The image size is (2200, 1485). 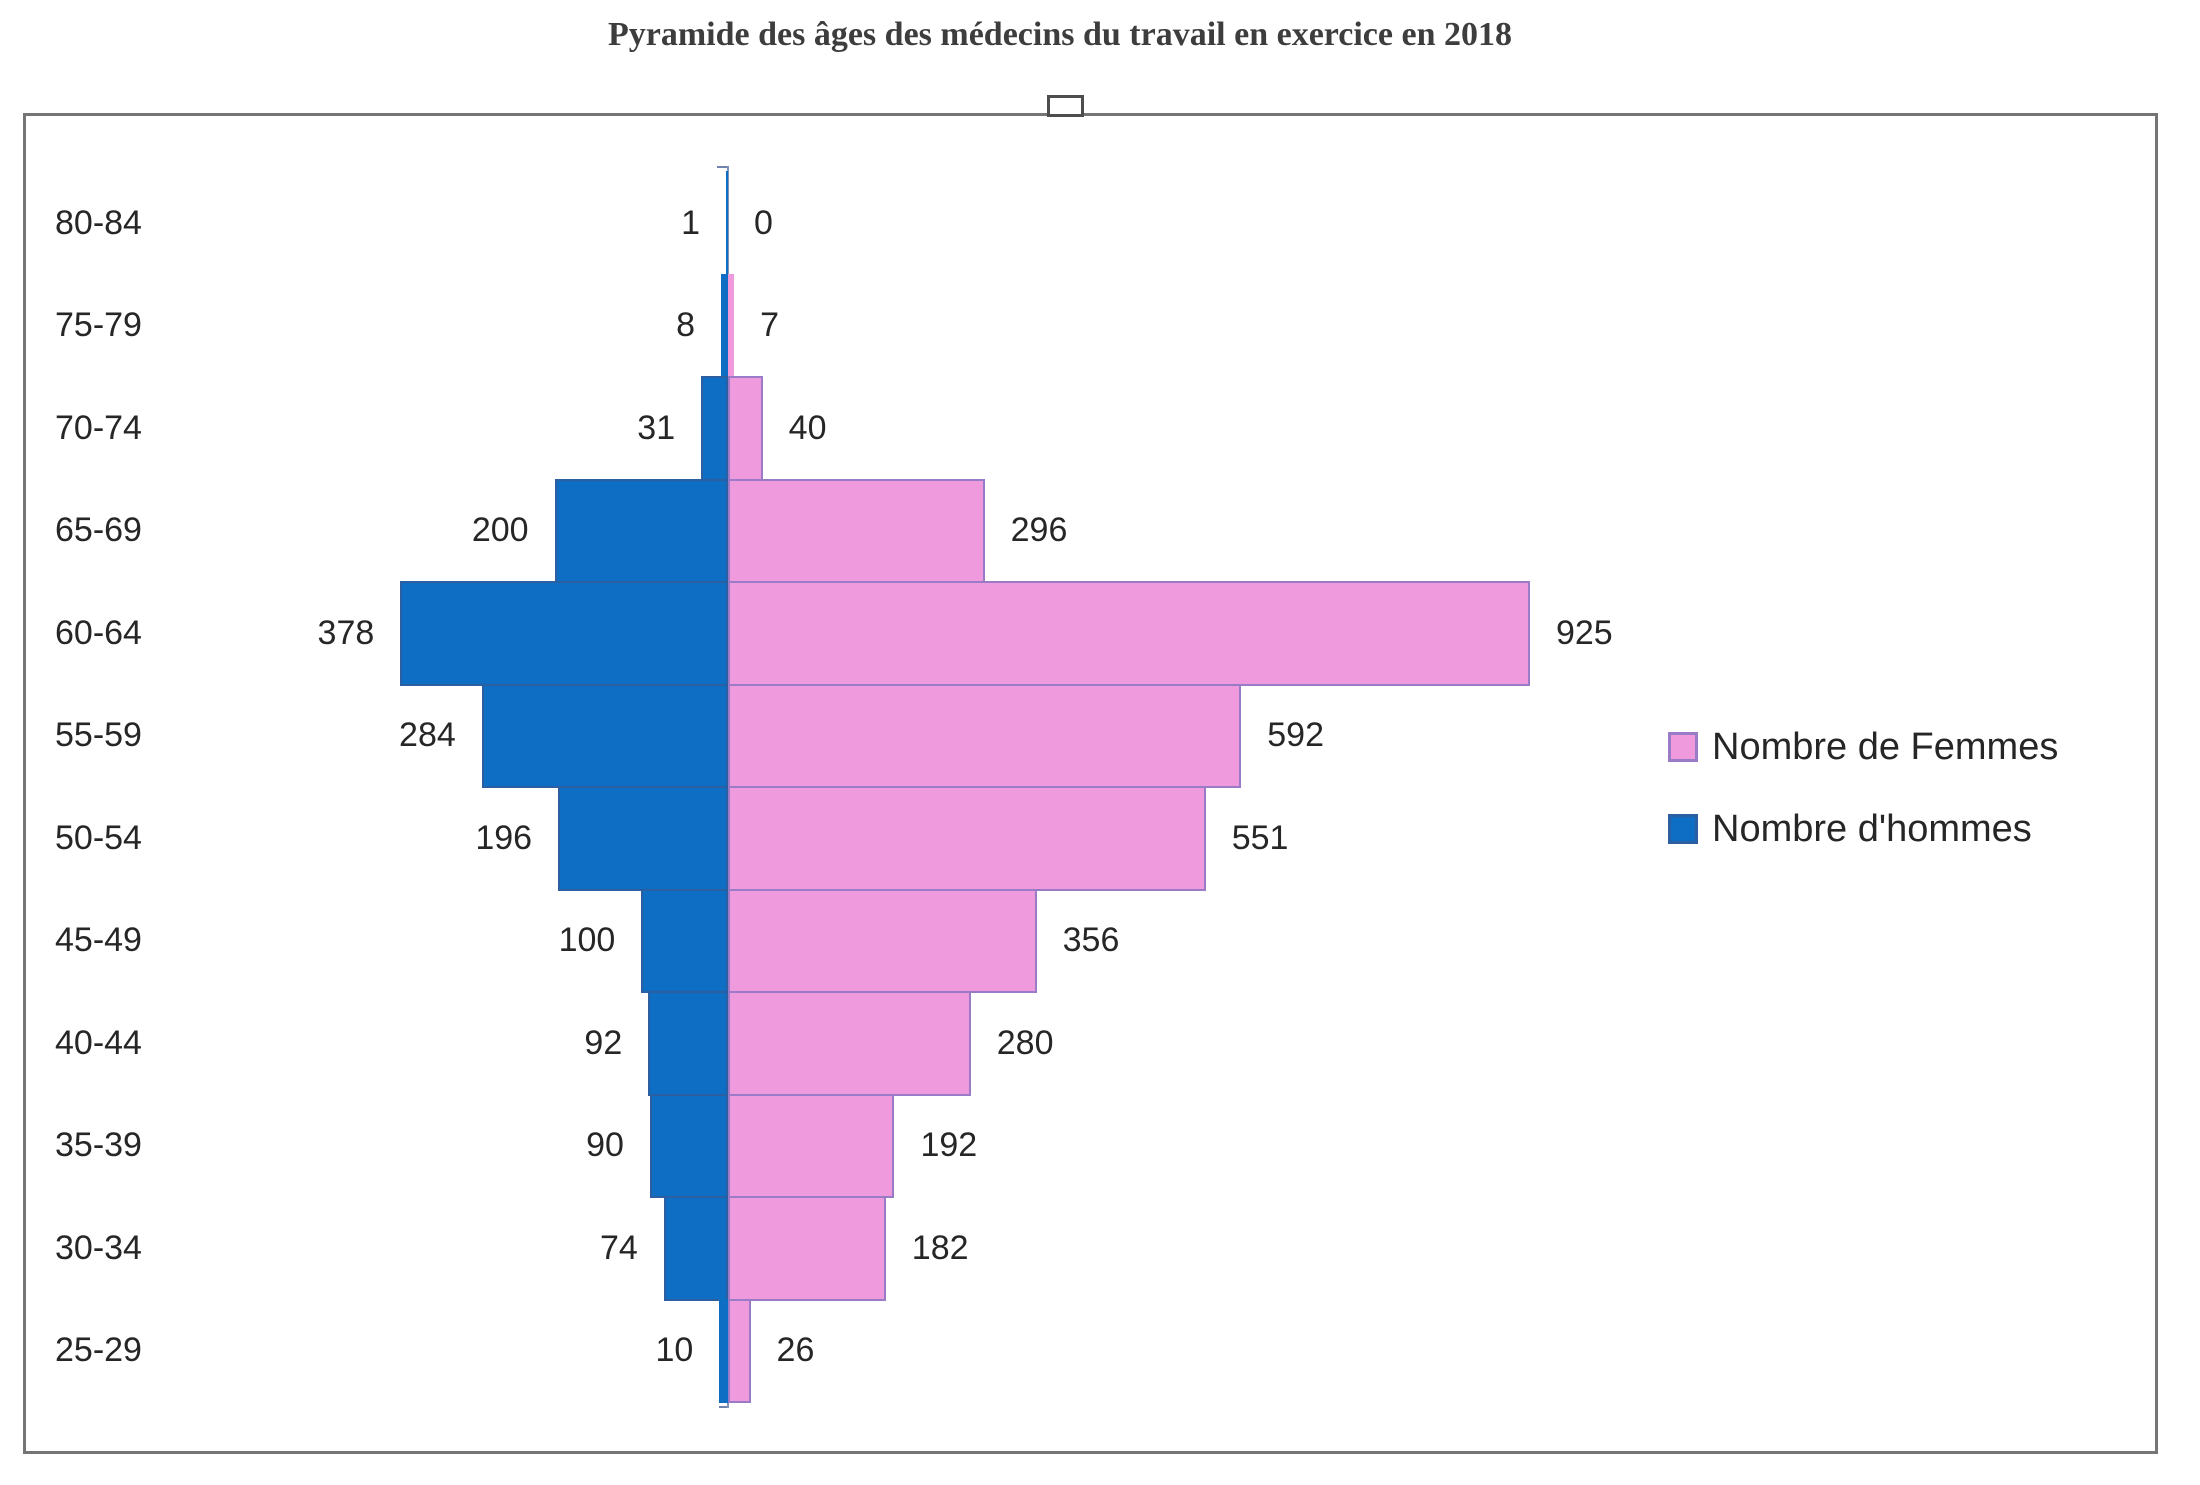 I want to click on axis-bottom-tick, so click(x=723, y=1407).